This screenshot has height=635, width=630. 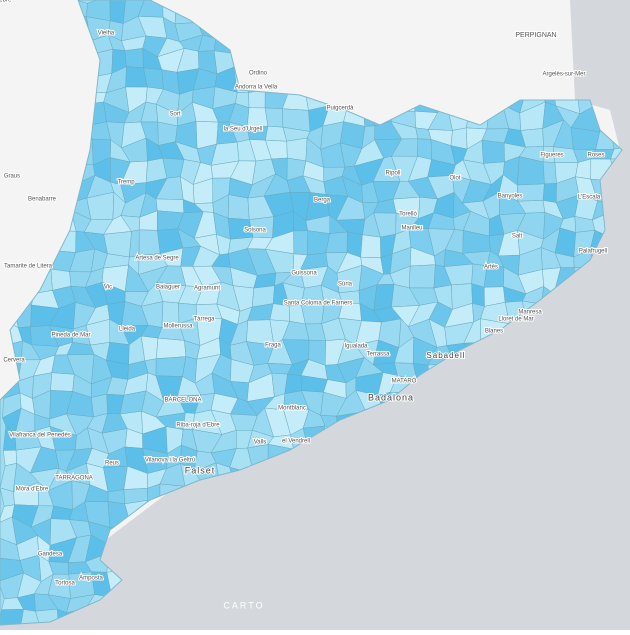 What do you see at coordinates (356, 347) in the screenshot?
I see `place-label: Igualada` at bounding box center [356, 347].